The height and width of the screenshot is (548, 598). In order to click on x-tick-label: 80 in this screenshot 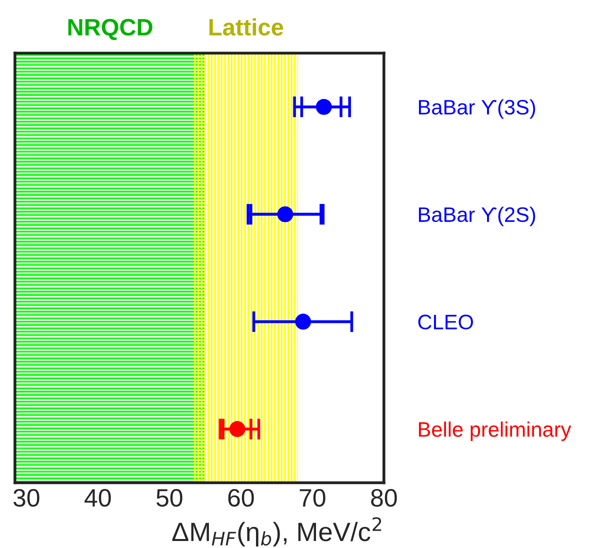, I will do `click(384, 498)`.